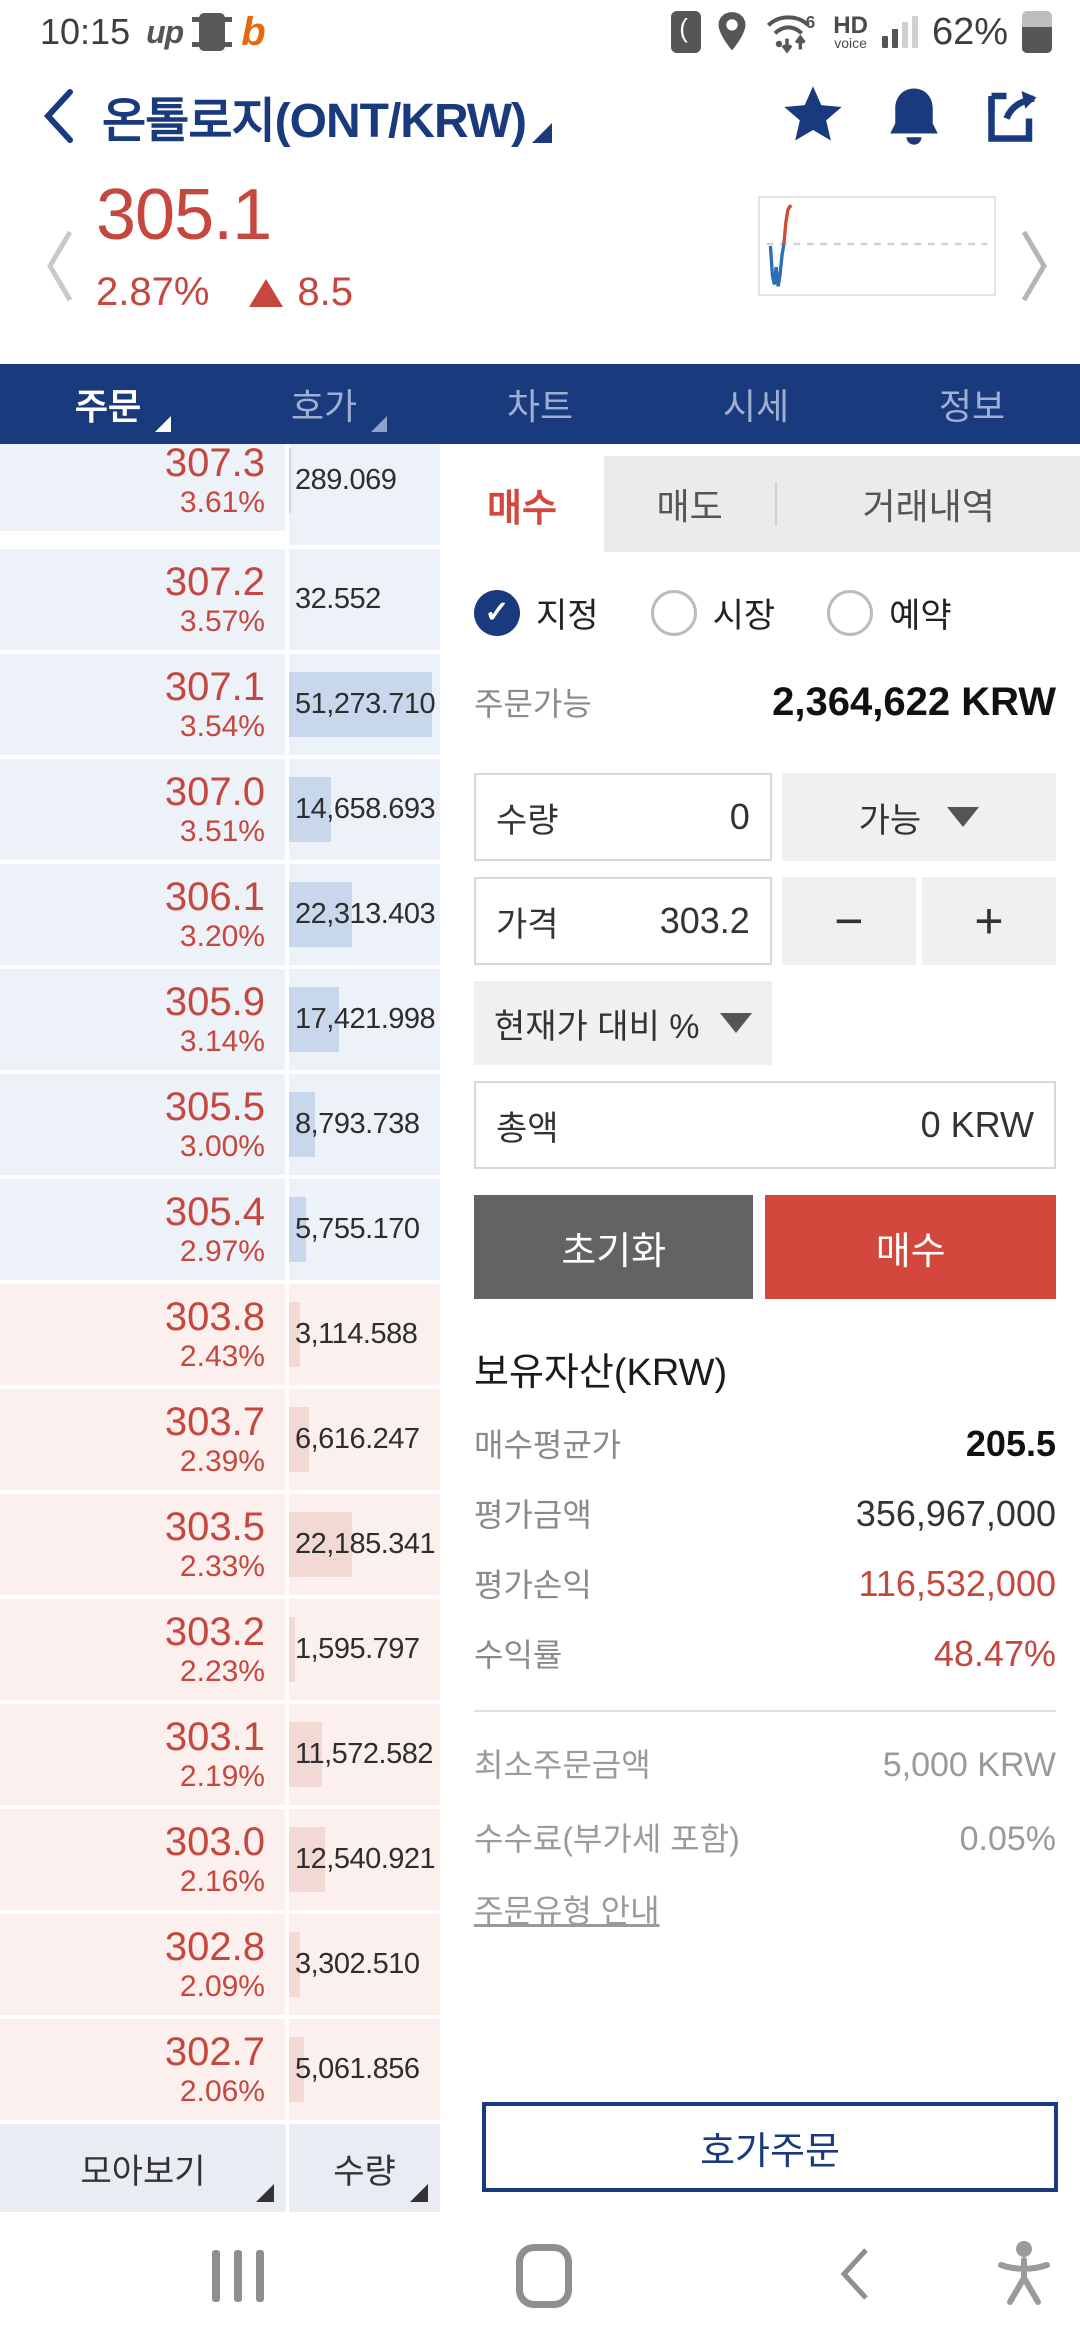 Image resolution: width=1080 pixels, height=2340 pixels. What do you see at coordinates (364, 2168) in the screenshot?
I see `quantity-sort-button: 수량` at bounding box center [364, 2168].